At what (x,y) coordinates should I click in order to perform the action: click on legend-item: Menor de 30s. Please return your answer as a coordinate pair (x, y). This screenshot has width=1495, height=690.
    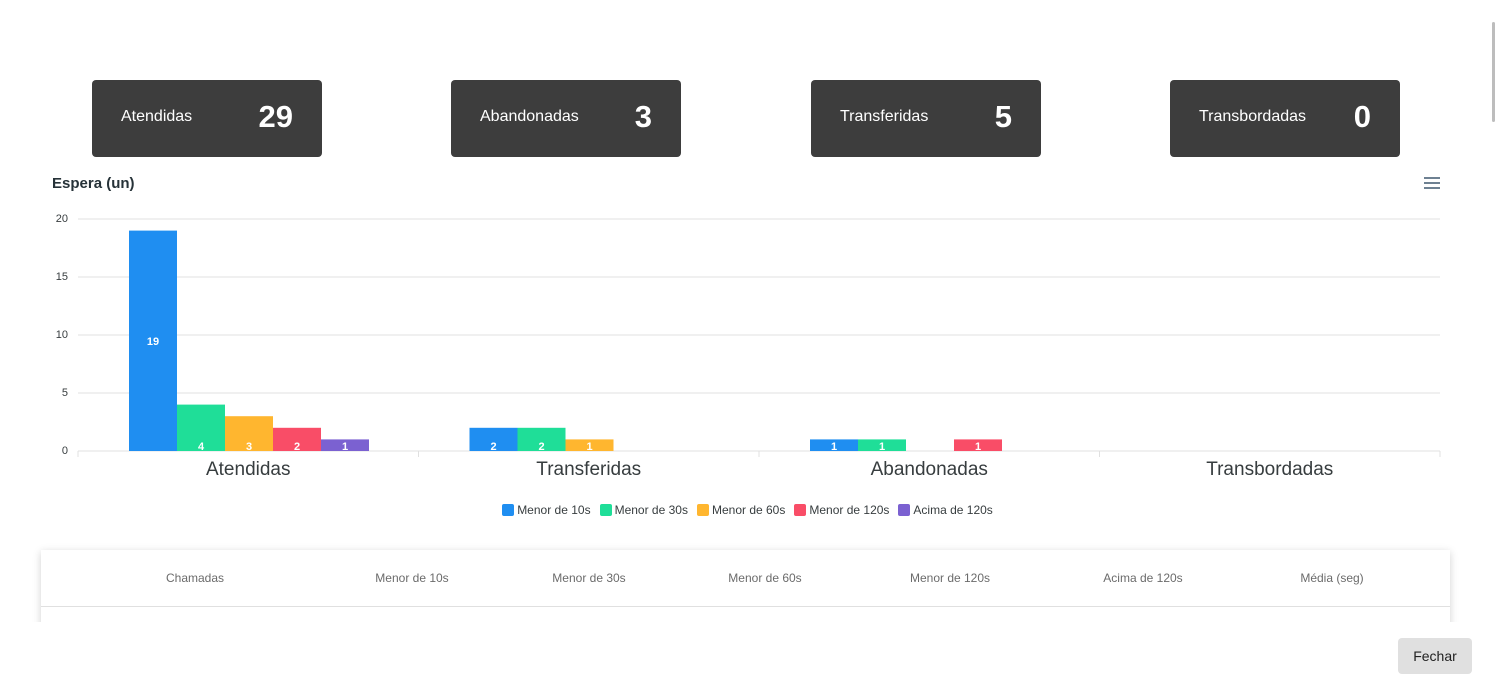
    Looking at the image, I should click on (643, 510).